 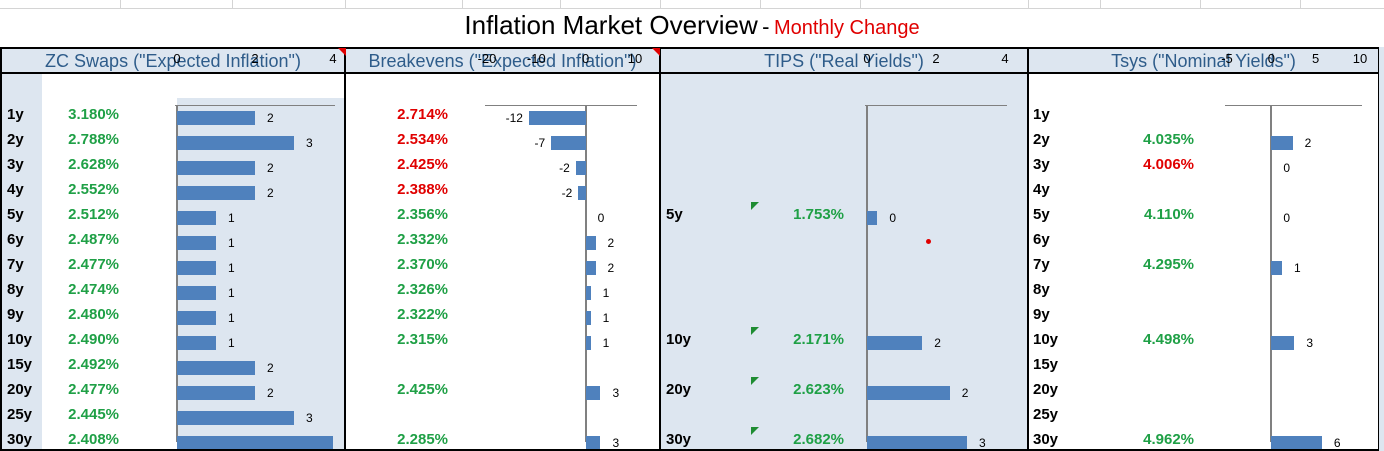 What do you see at coordinates (422, 439) in the screenshot?
I see `rate-value: 2.285%` at bounding box center [422, 439].